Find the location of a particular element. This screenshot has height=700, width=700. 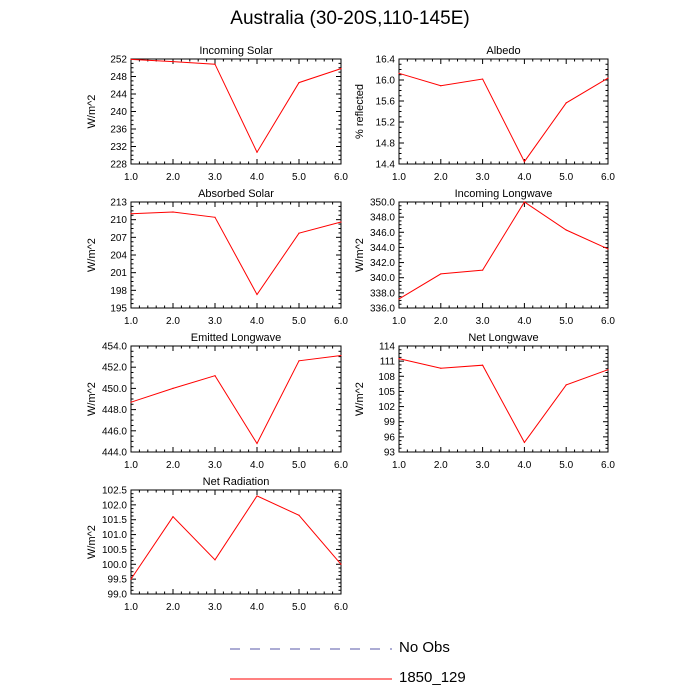

y-tick-label: 244 is located at coordinates (118, 95).